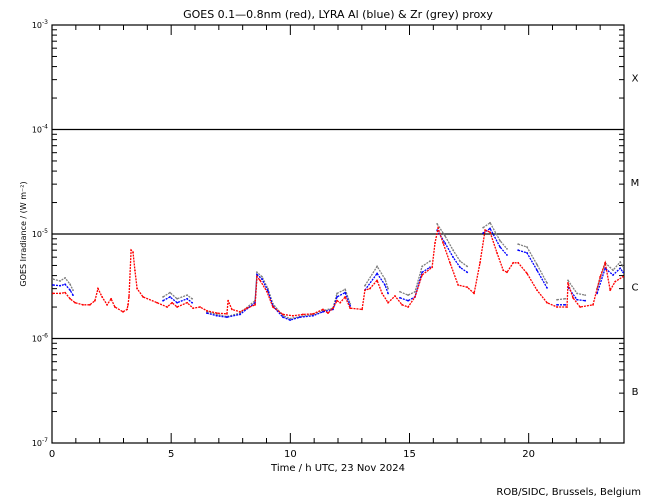 This screenshot has height=500, width=650. I want to click on y-tick-label: 10⁻⁷, so click(40, 442).